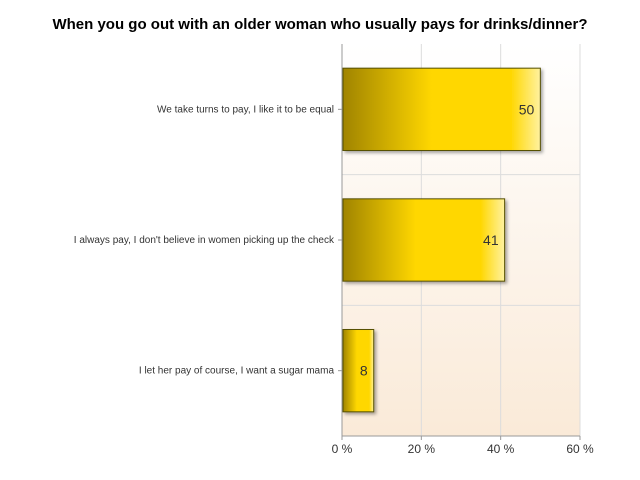 This screenshot has width=640, height=480. I want to click on x-tick-label: 40 %, so click(501, 449).